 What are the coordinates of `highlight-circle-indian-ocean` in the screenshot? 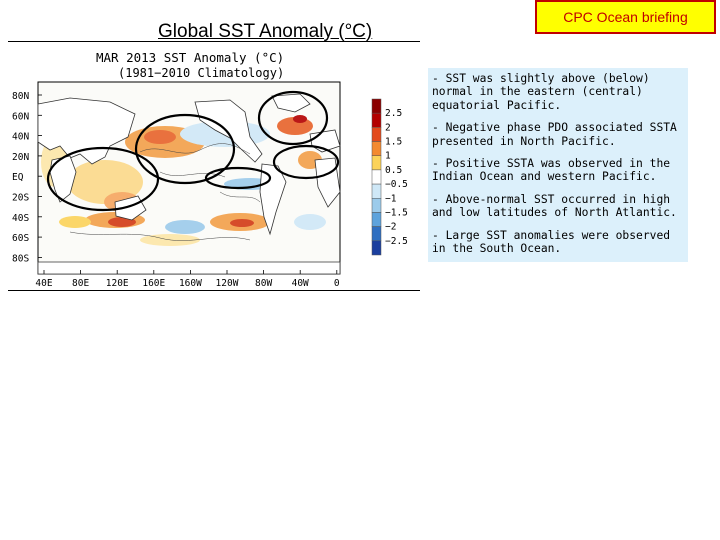 It's located at (103, 179).